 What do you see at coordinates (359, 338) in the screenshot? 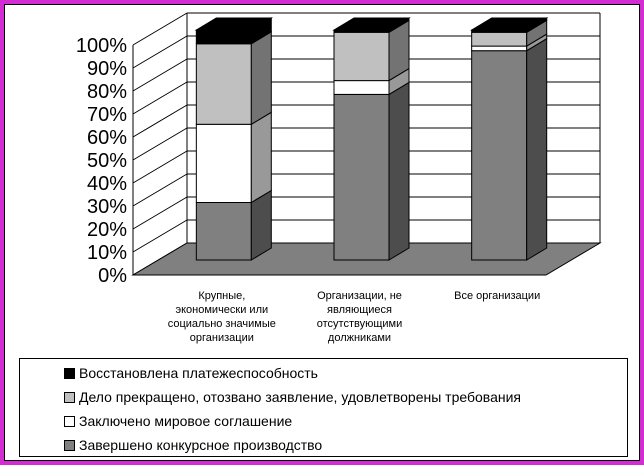
I see `category-label-line: должниками` at bounding box center [359, 338].